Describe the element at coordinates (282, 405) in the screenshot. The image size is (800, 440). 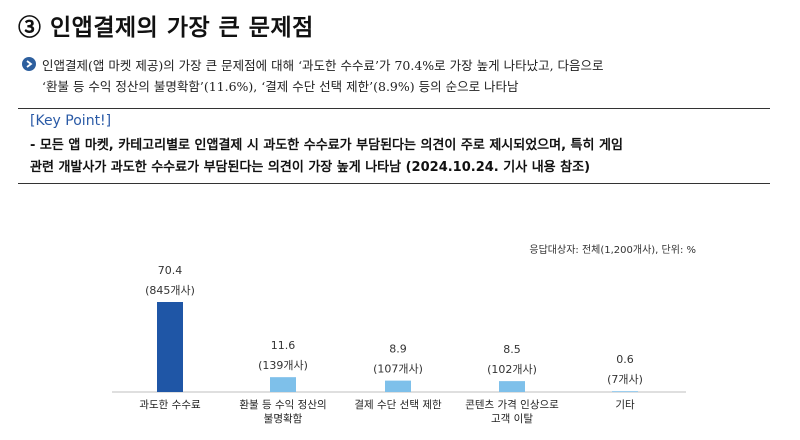
I see `x-tick-label: 환불 등 수익 정산의` at that location.